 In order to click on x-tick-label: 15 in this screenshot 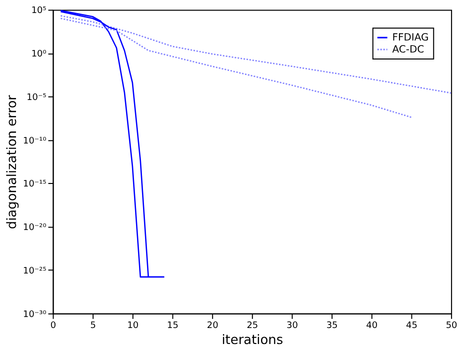, I will do `click(172, 325)`.